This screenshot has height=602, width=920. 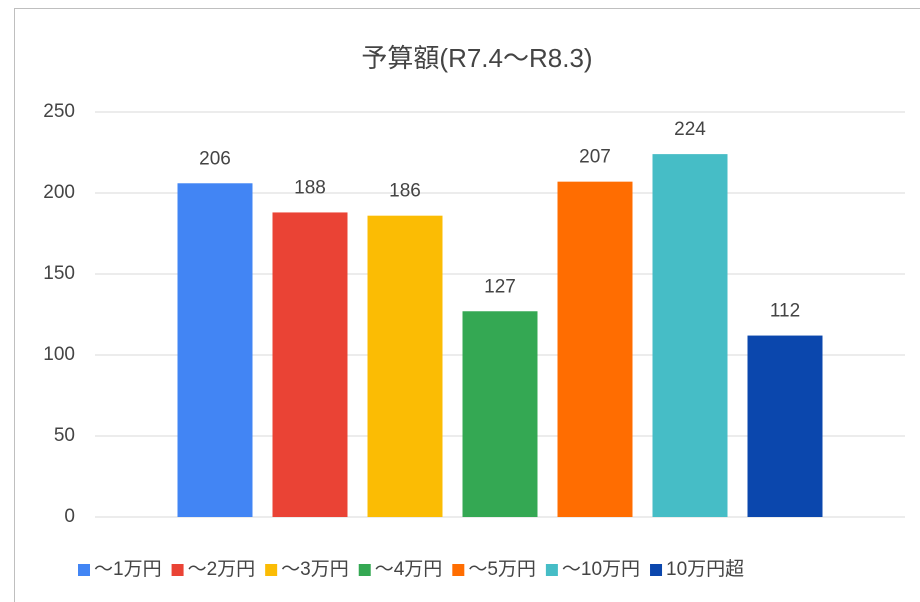 I want to click on y-tick-label: 100, so click(x=59, y=354).